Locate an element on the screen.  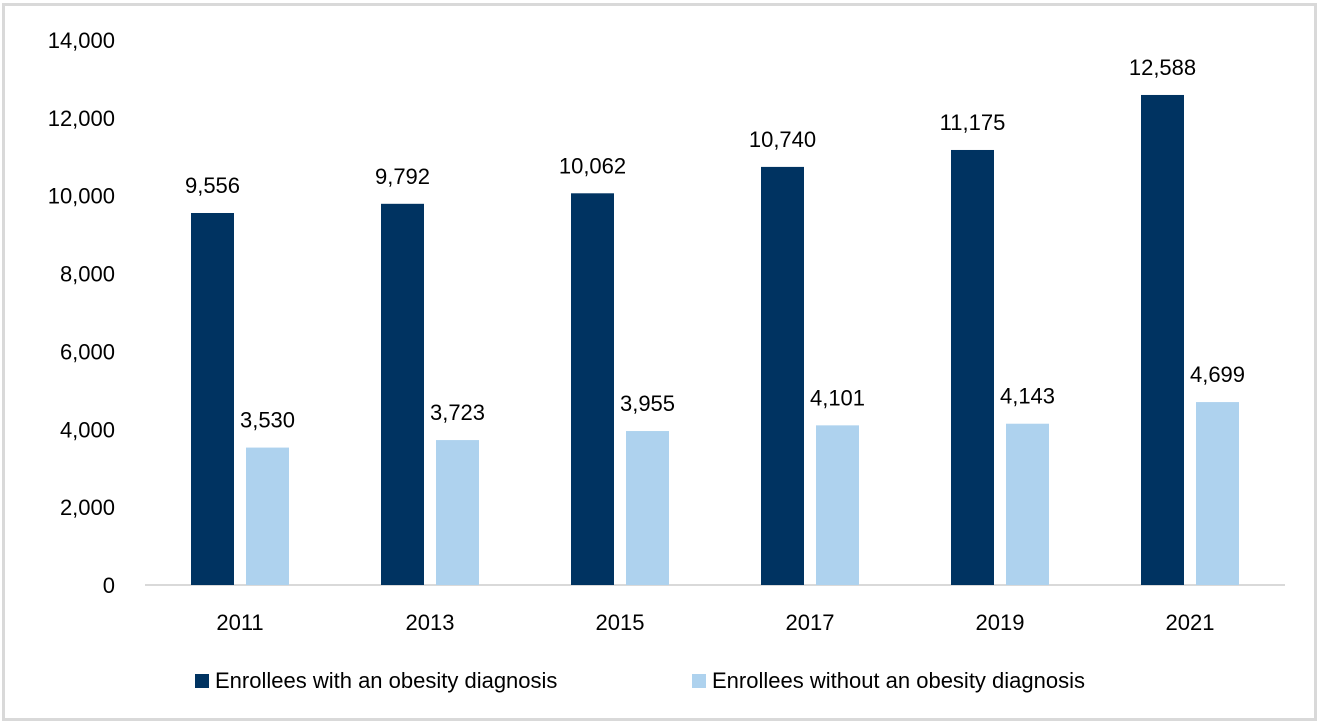
y-tick-label: 2,000 is located at coordinates (87, 507).